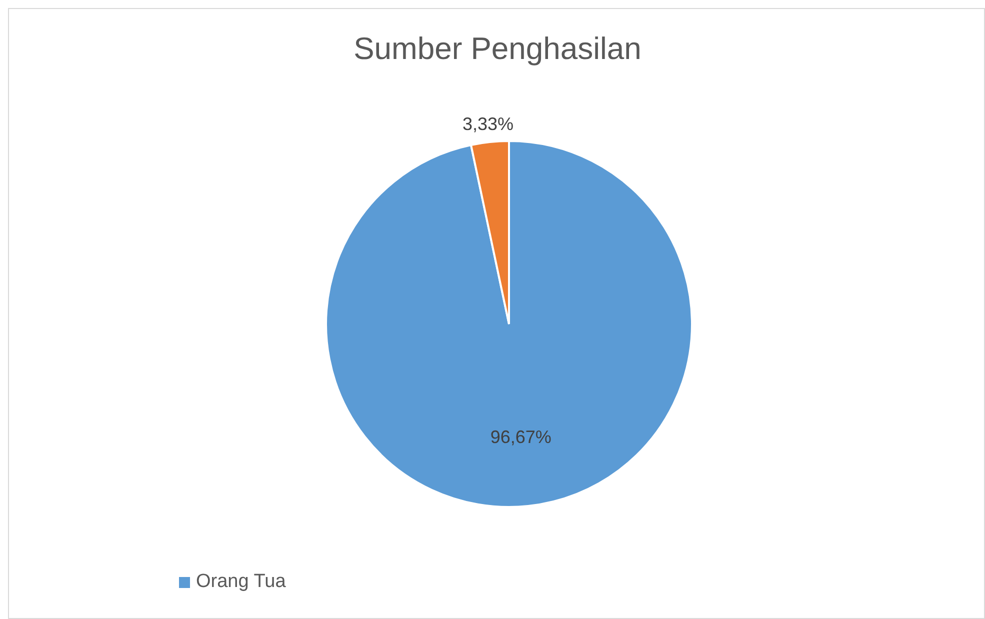 The width and height of the screenshot is (985, 619). Describe the element at coordinates (488, 124) in the screenshot. I see `data-label: 3,33%` at that location.